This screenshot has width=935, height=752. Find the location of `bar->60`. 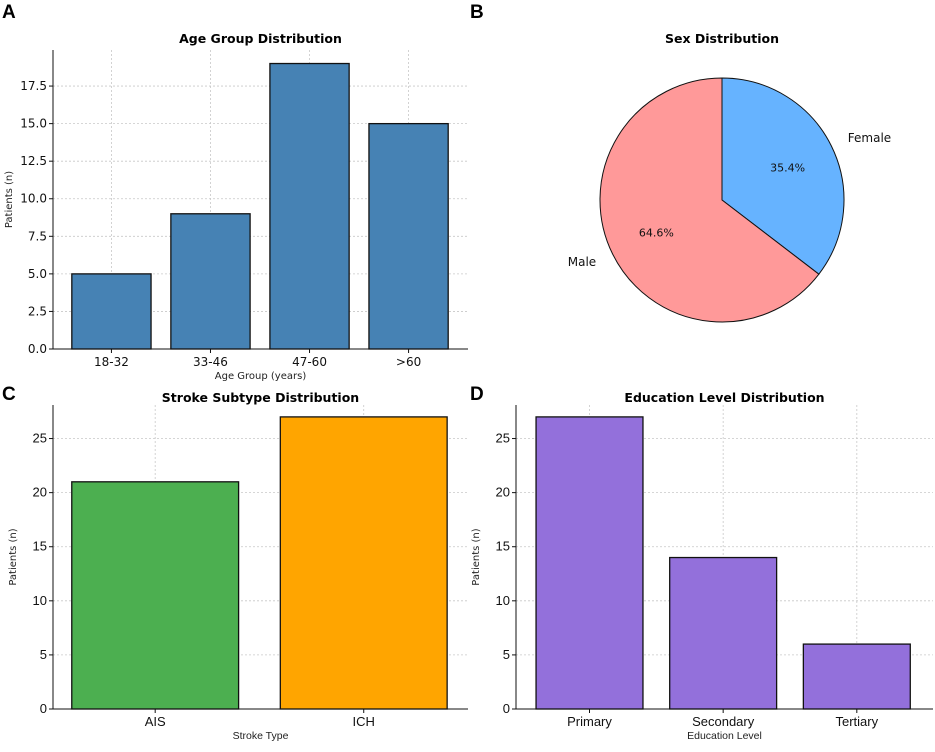

bar->60 is located at coordinates (408, 236).